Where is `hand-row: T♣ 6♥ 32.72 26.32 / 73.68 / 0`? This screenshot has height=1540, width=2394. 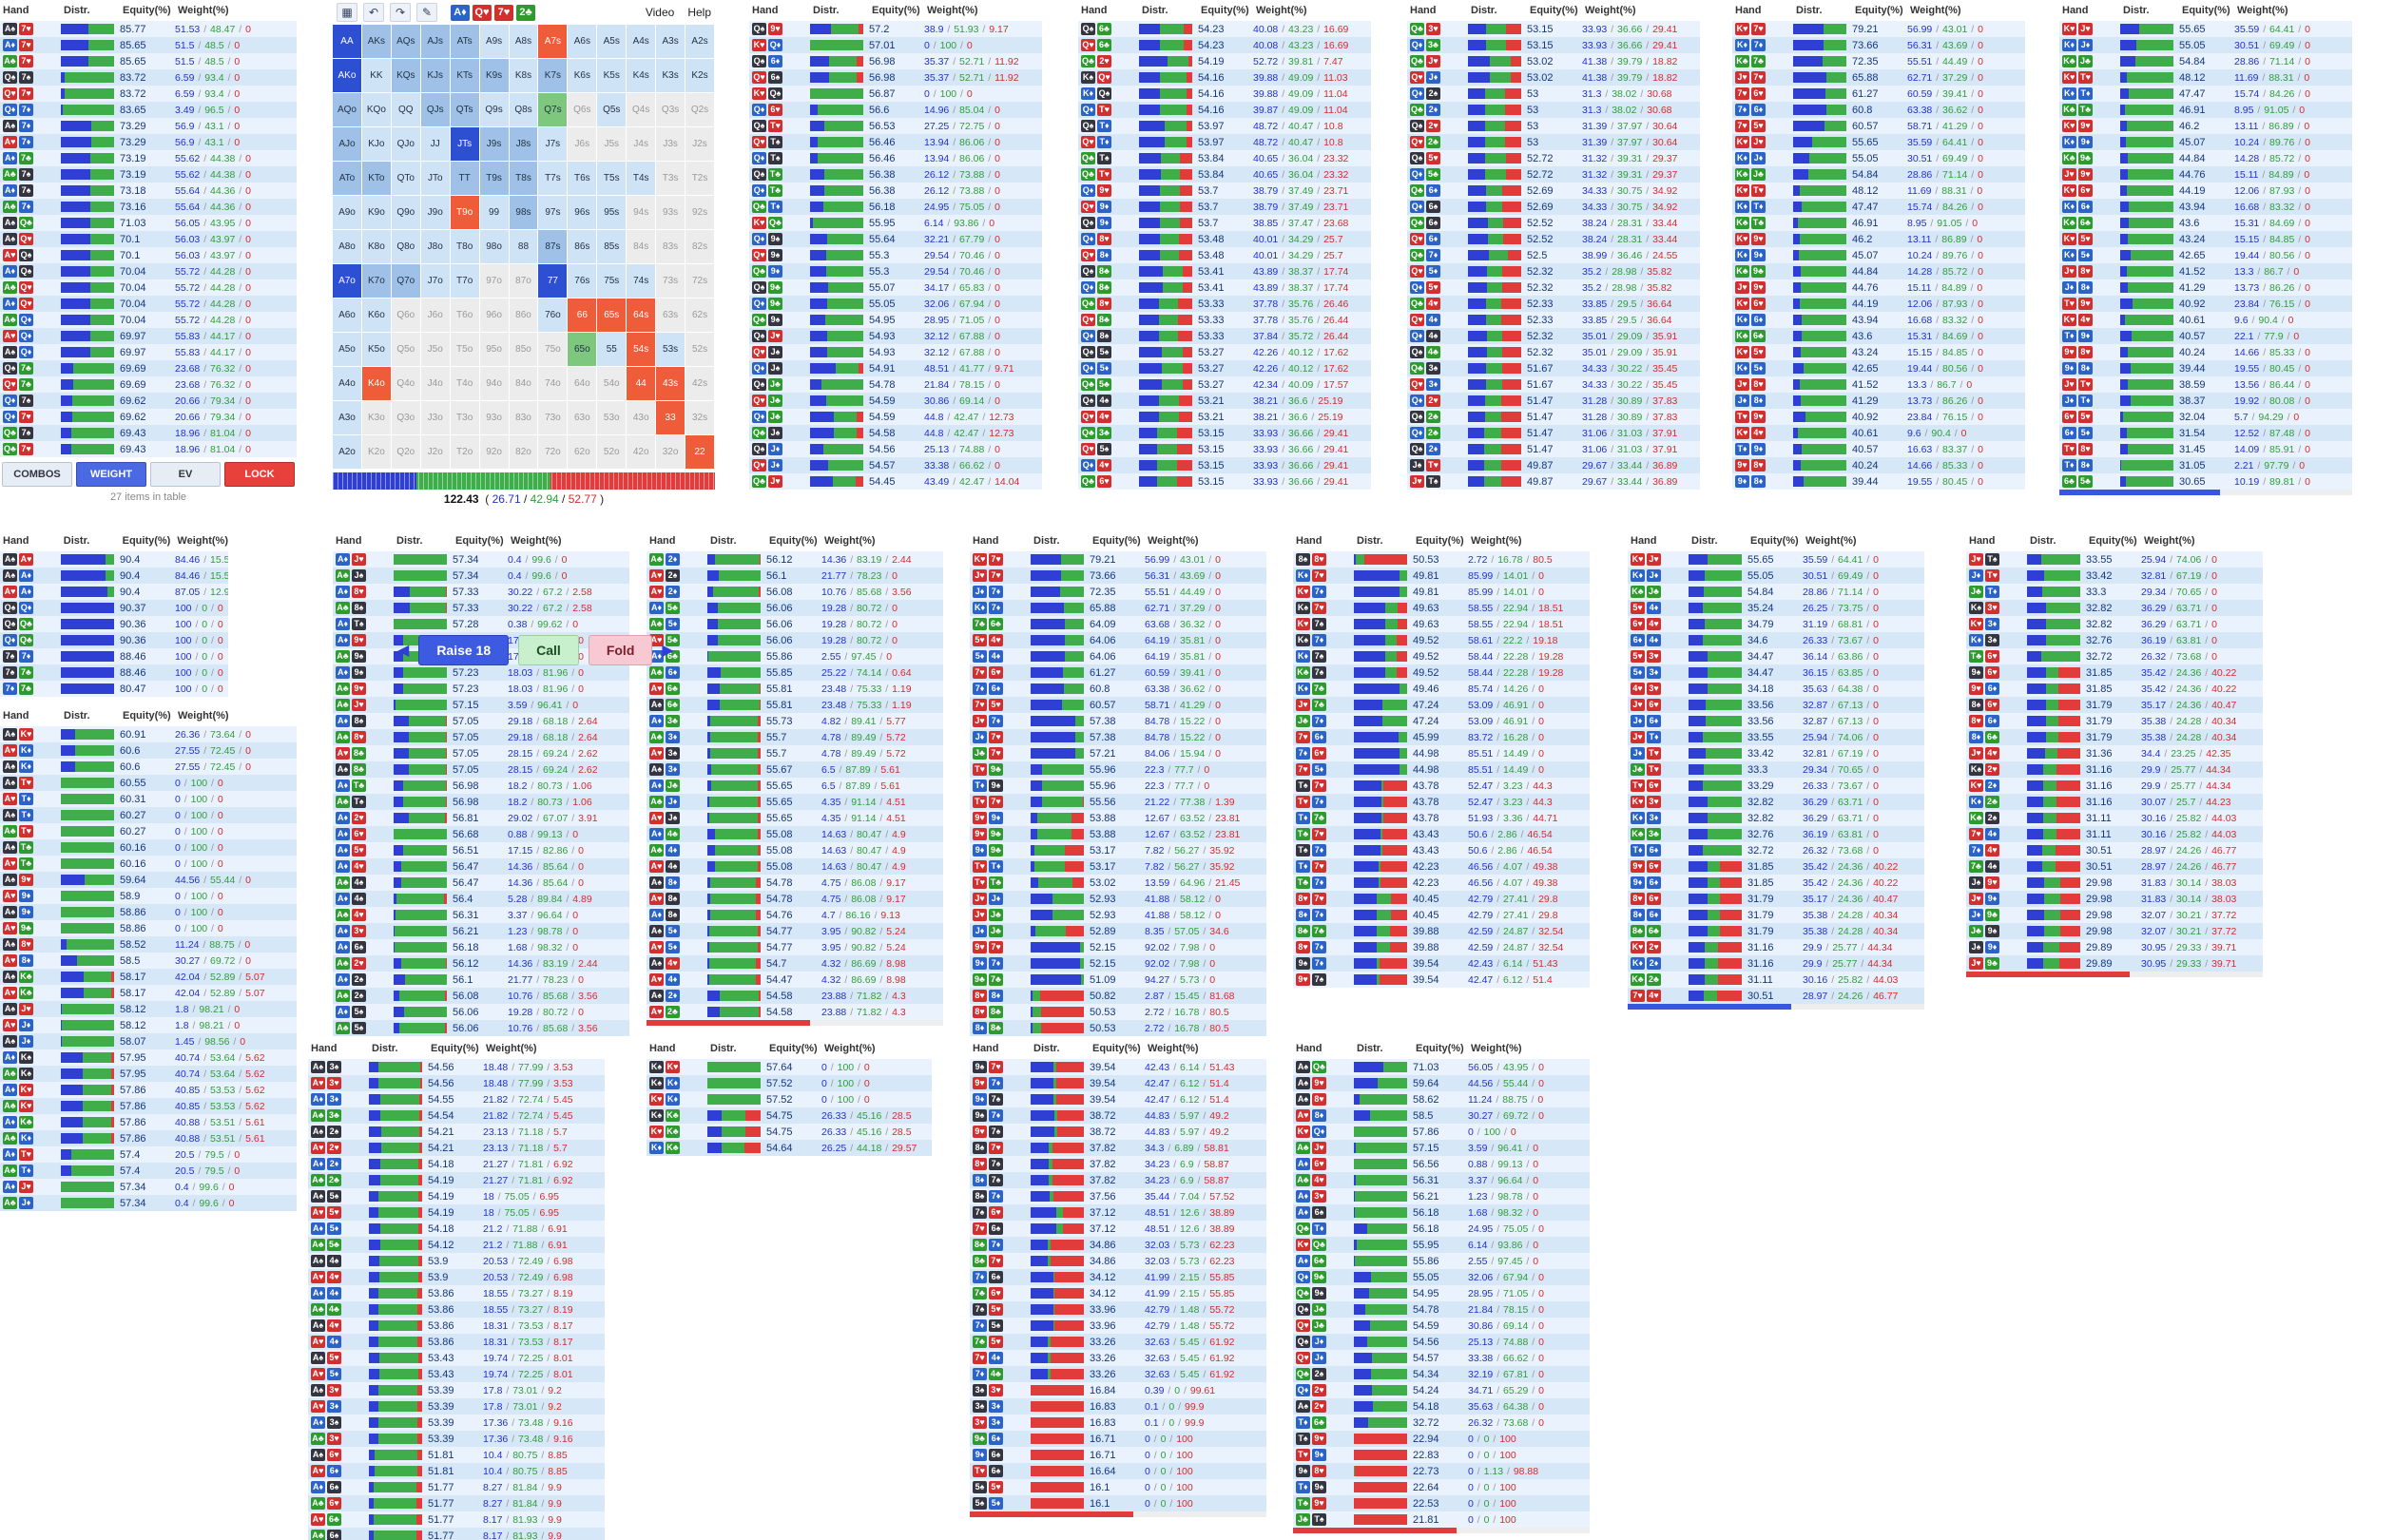 hand-row: T♣ 6♥ 32.72 26.32 / 73.68 / 0 is located at coordinates (2114, 656).